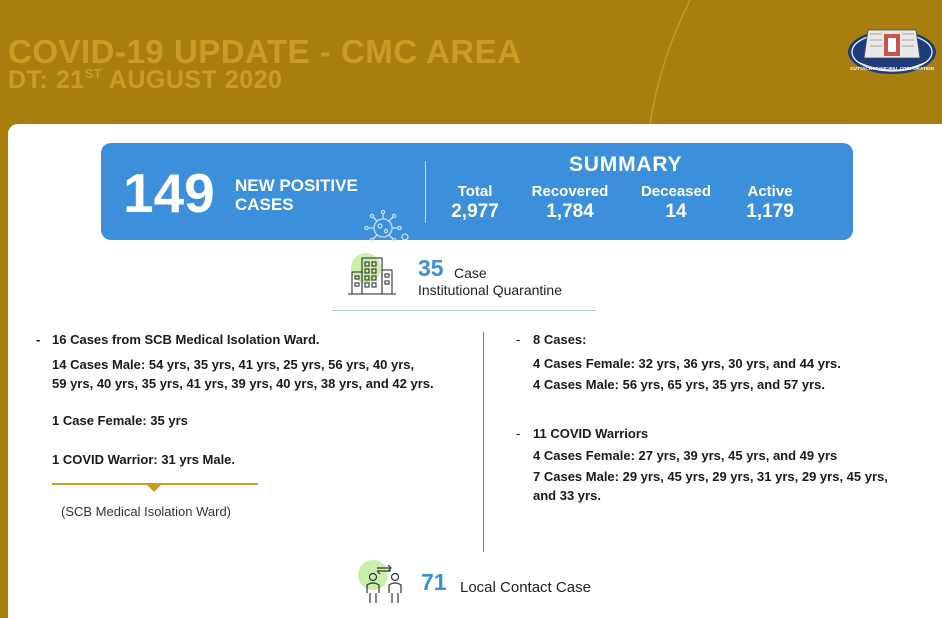 The width and height of the screenshot is (942, 618). I want to click on svg-text: CUTTACK MUNICIPAL CORPORATION, so click(892, 68).